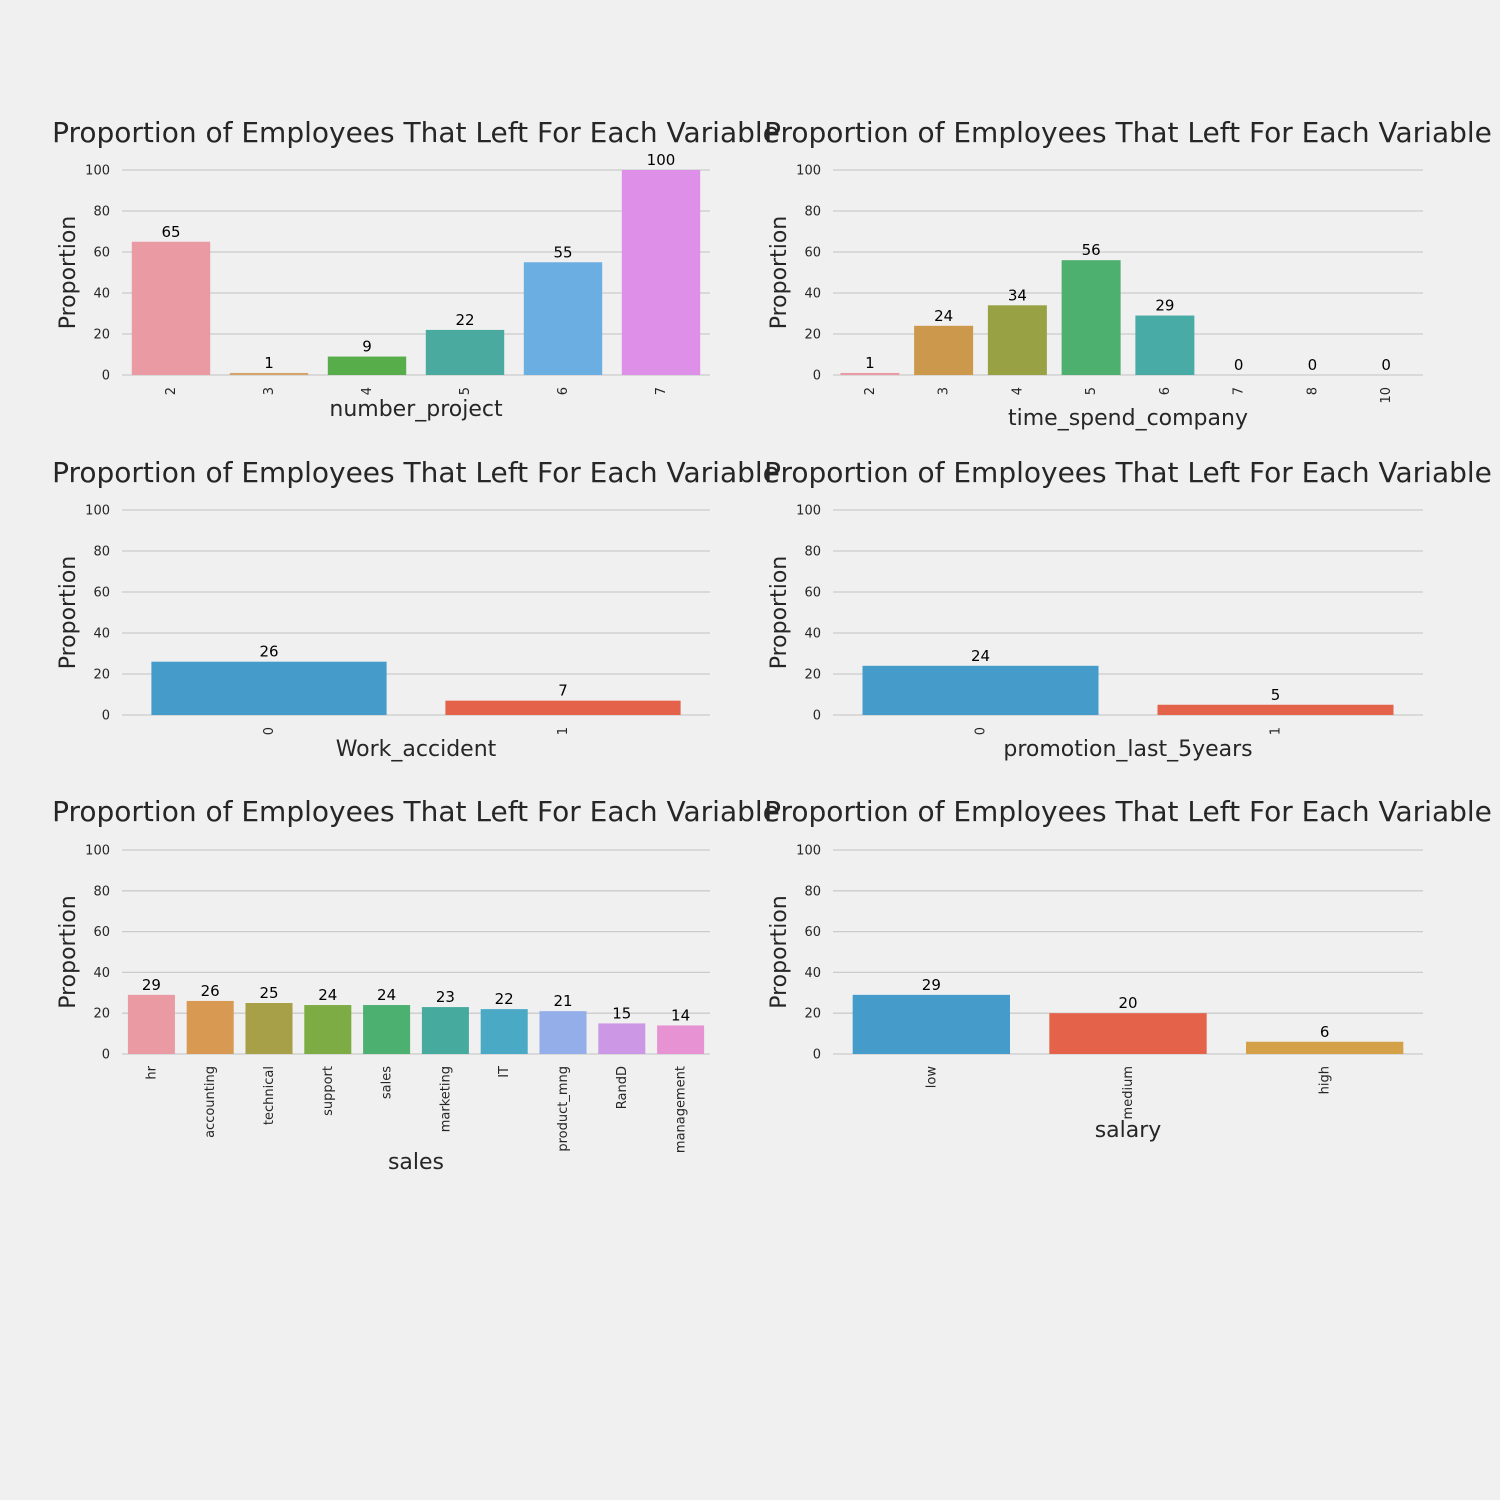 Image resolution: width=1500 pixels, height=1500 pixels. What do you see at coordinates (1017, 295) in the screenshot?
I see `data-label: 34` at bounding box center [1017, 295].